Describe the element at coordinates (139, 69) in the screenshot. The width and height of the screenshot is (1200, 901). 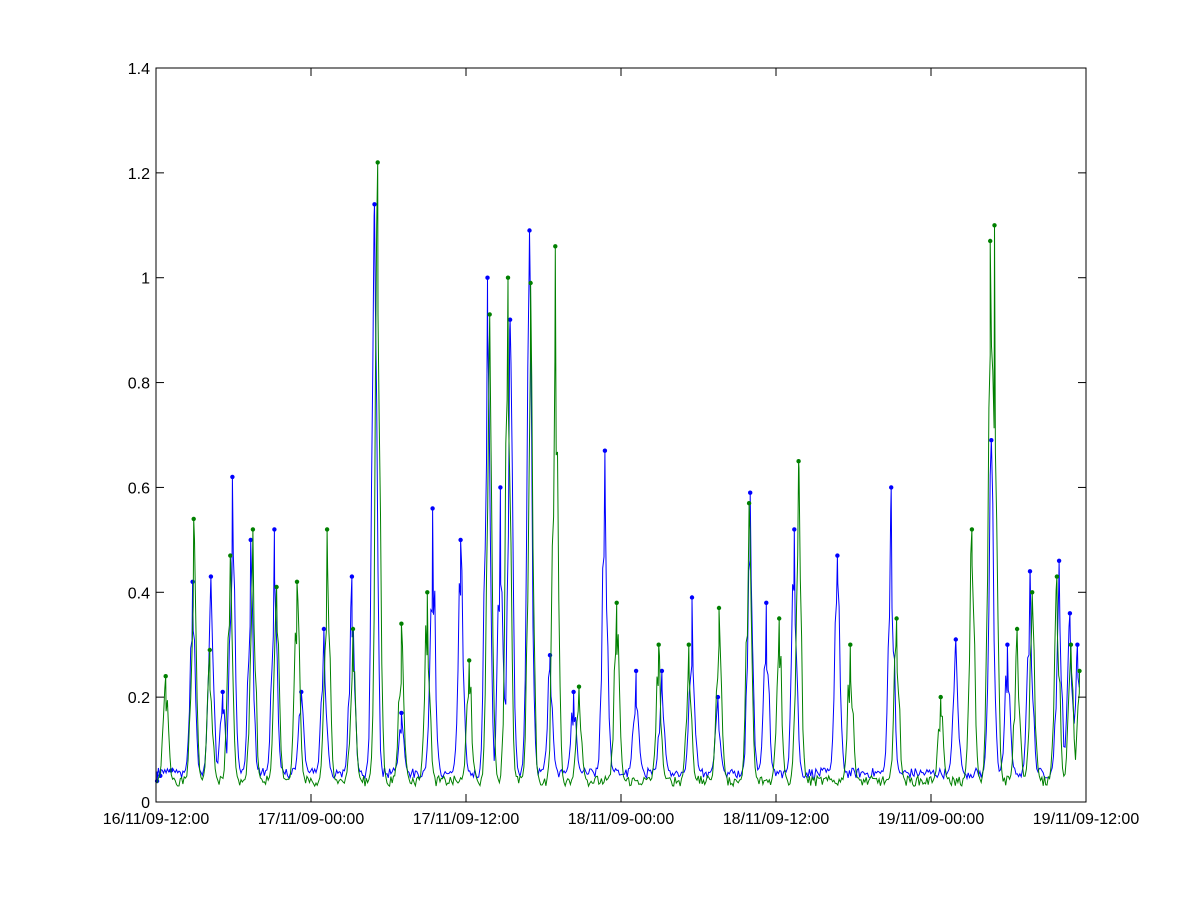
I see `y-tick-label: 1.4` at that location.